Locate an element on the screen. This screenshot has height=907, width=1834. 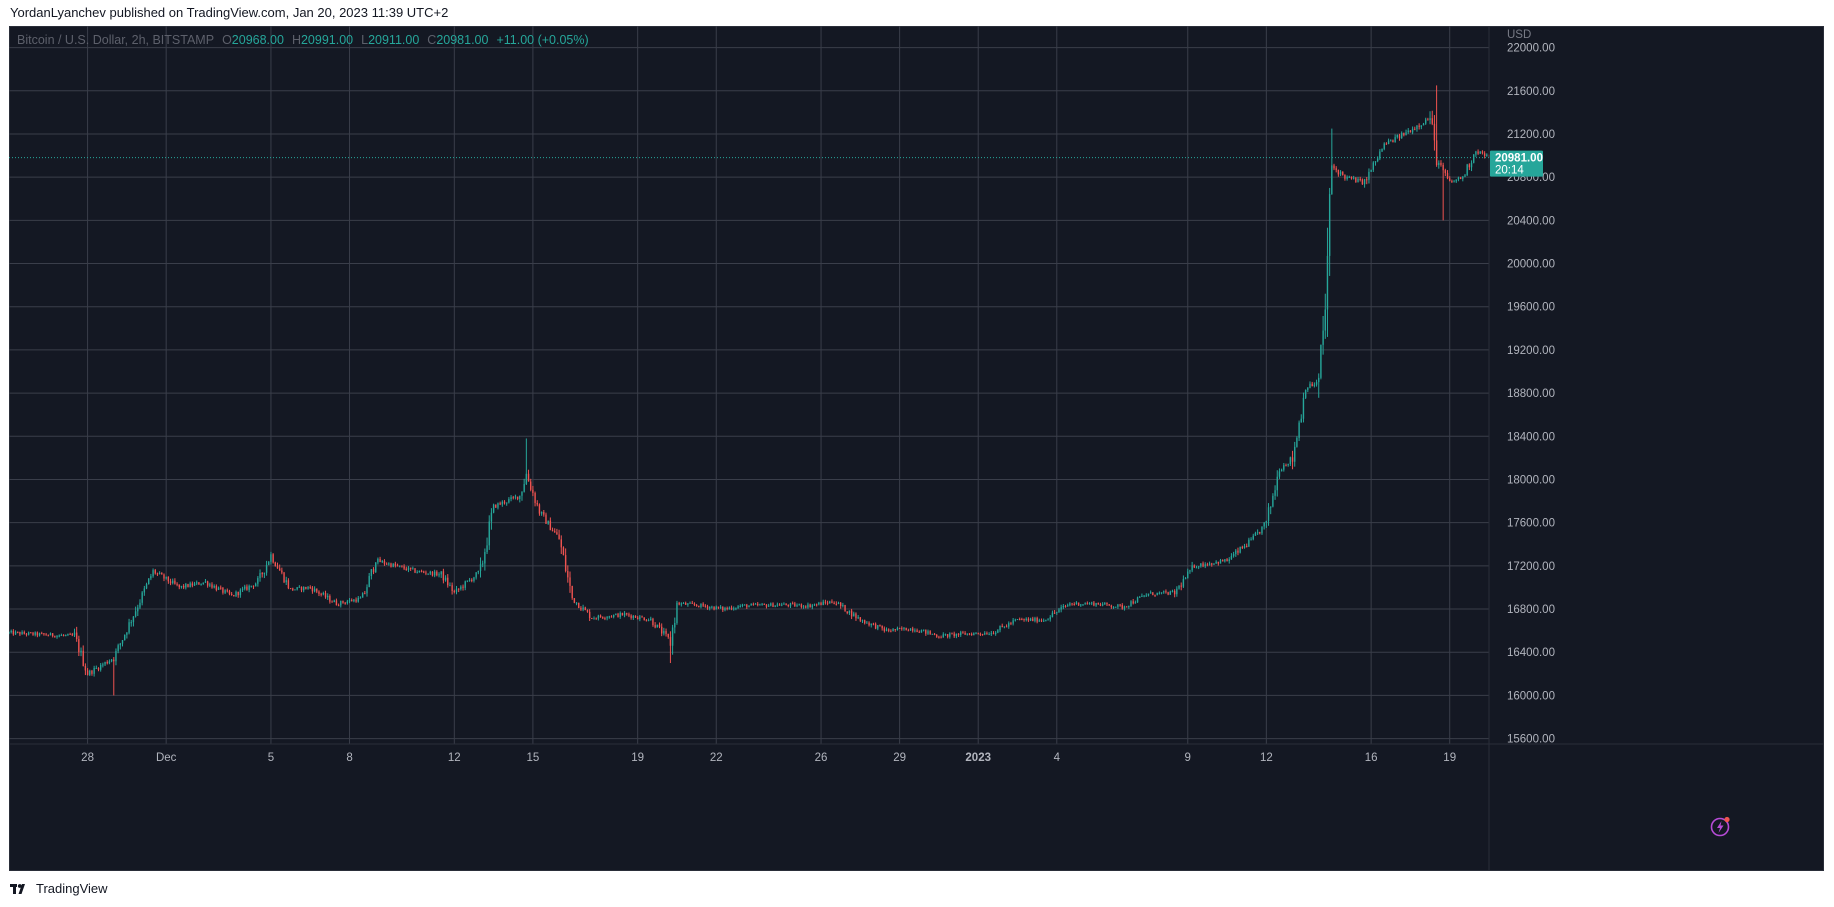
price-tick-label: 18800.00 is located at coordinates (1531, 394).